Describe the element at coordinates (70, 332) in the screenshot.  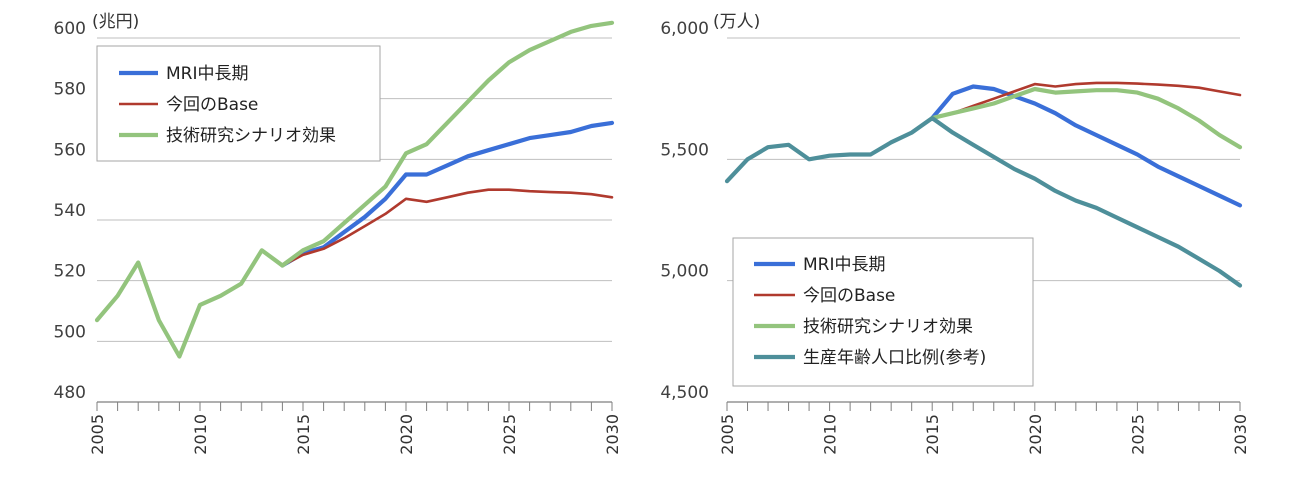
I see `y-tick-label: 500` at that location.